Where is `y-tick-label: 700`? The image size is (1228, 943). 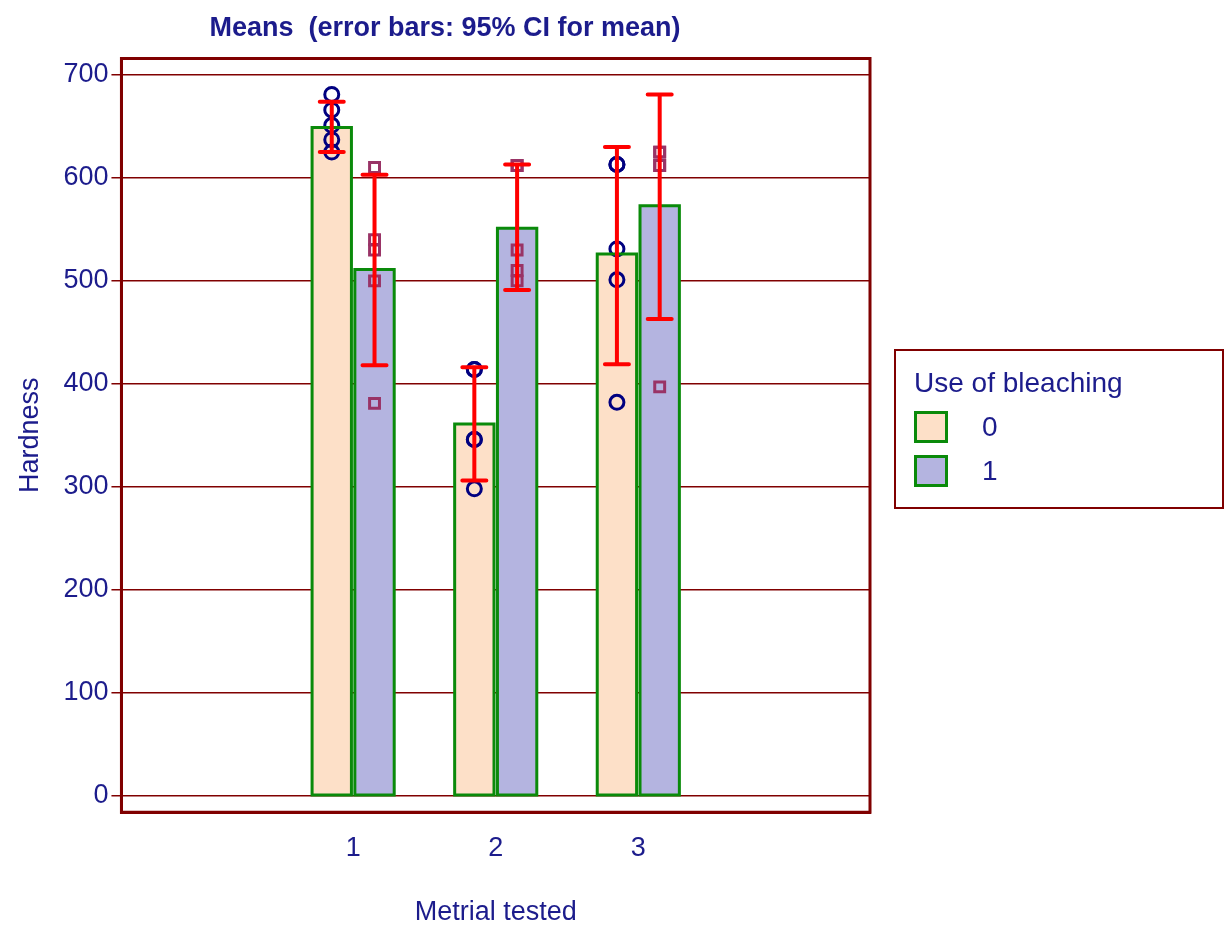
y-tick-label: 700 is located at coordinates (86, 73).